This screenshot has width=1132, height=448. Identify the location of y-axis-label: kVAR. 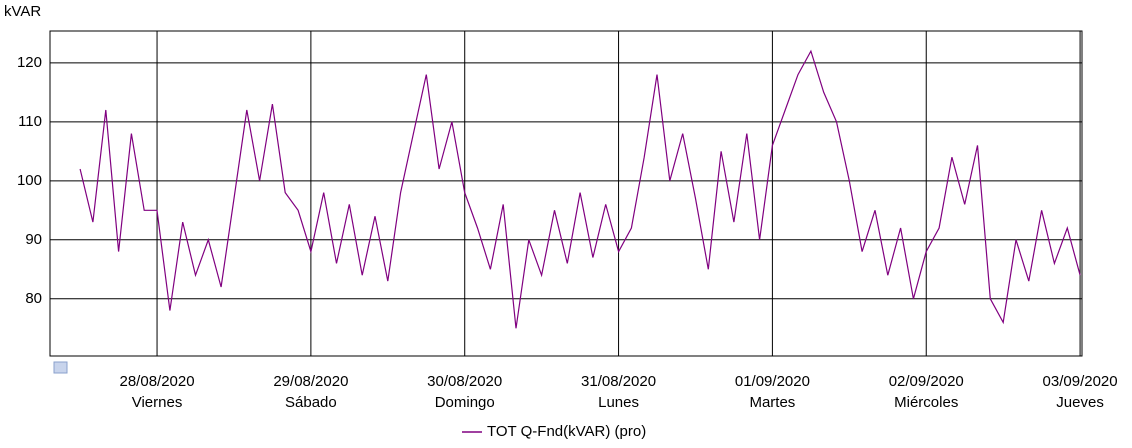
(22, 11).